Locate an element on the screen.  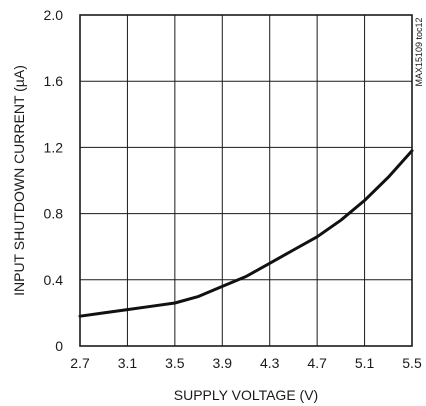
x-tick-label: 2.7 is located at coordinates (80, 363).